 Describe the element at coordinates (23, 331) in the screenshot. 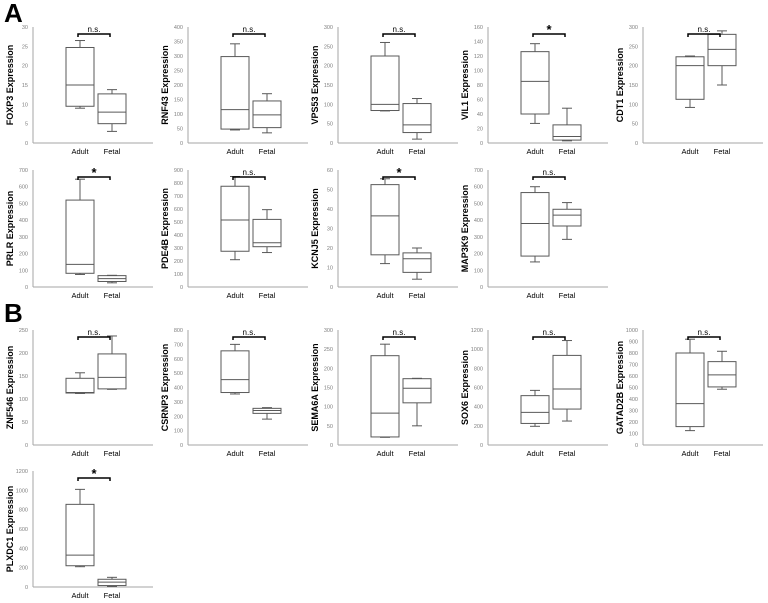

I see `y-tick-label: 250` at that location.